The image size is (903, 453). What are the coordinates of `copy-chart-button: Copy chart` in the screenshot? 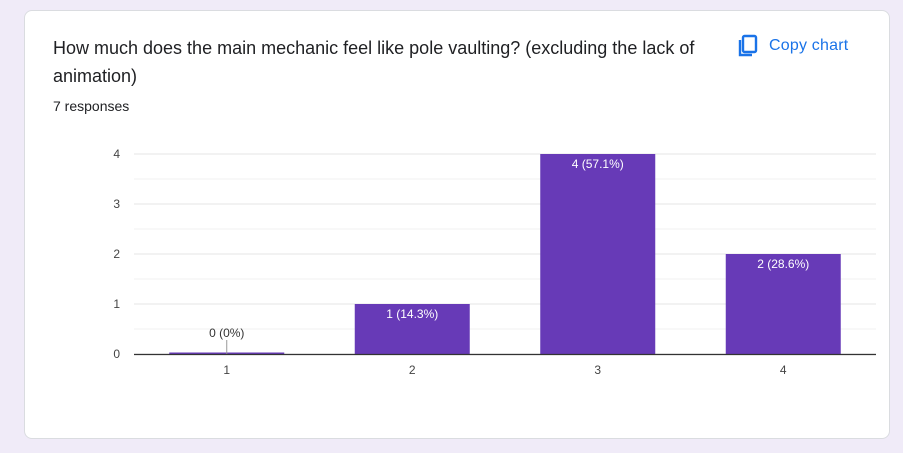 It's located at (792, 46).